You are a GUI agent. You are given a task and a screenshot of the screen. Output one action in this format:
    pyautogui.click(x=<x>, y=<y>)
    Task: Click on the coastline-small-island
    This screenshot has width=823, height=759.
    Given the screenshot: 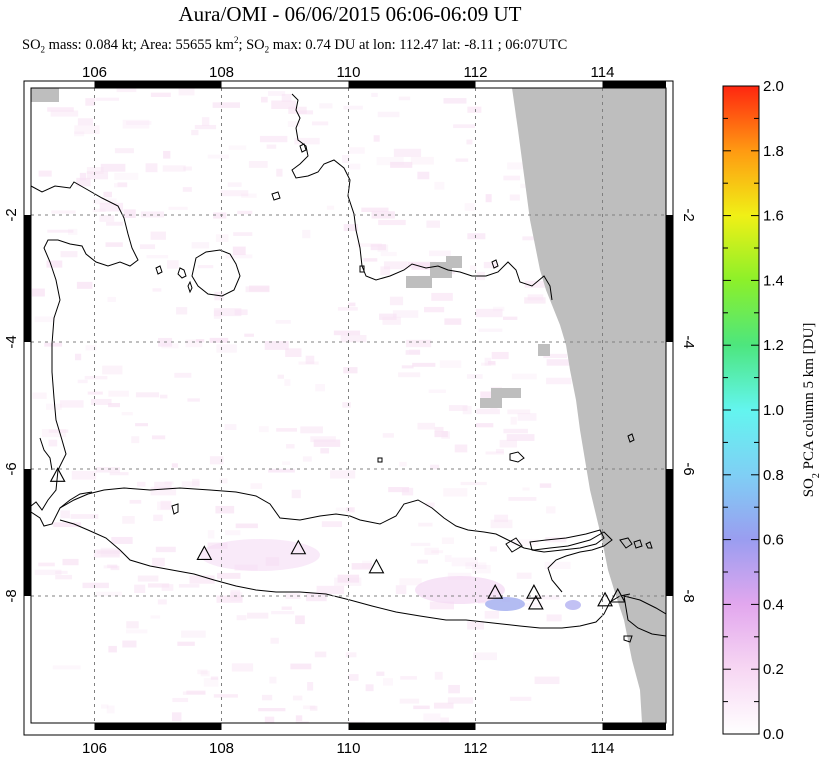 What is the action you would take?
    pyautogui.click(x=649, y=545)
    